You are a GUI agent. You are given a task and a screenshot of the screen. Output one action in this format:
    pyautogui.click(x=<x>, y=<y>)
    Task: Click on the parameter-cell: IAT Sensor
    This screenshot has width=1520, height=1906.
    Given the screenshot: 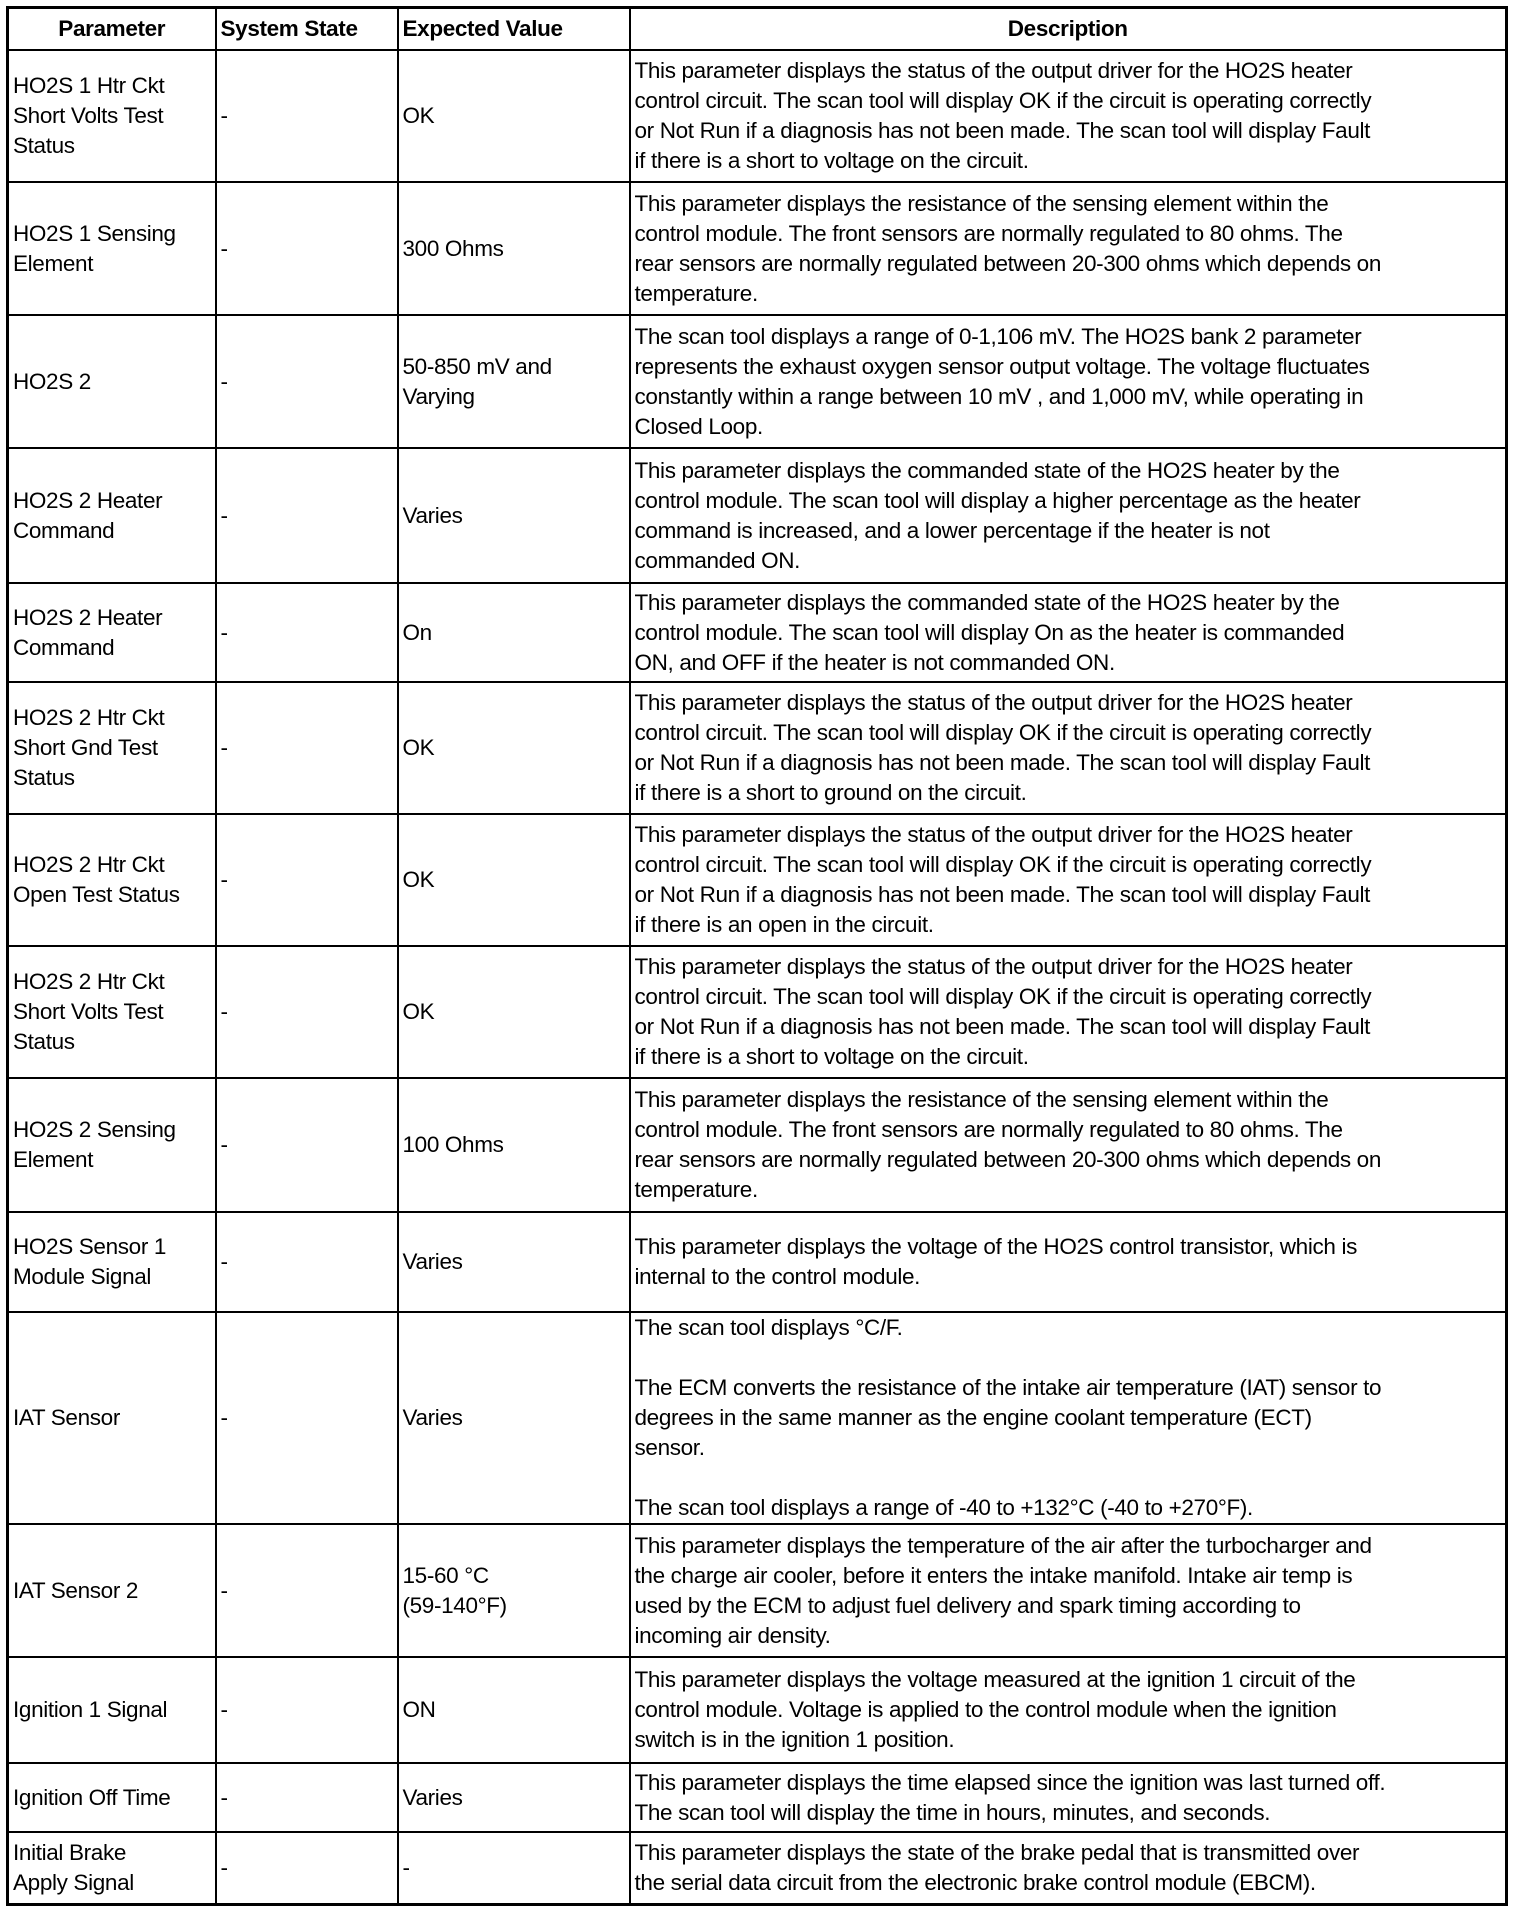 What is the action you would take?
    pyautogui.click(x=111, y=1418)
    